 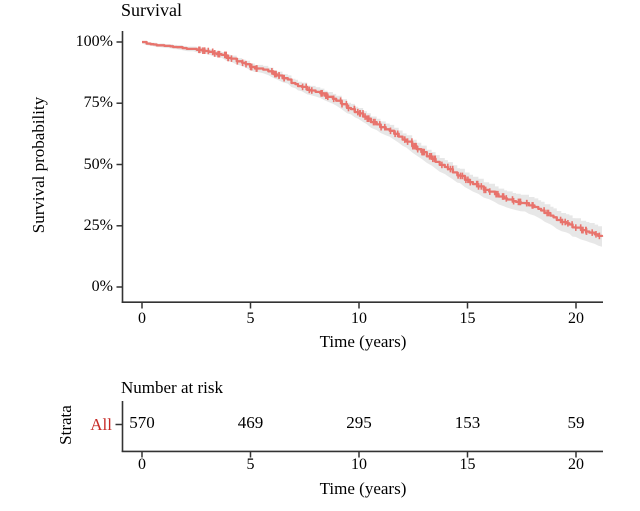 I want to click on y-axis-ticks, so click(x=119, y=164).